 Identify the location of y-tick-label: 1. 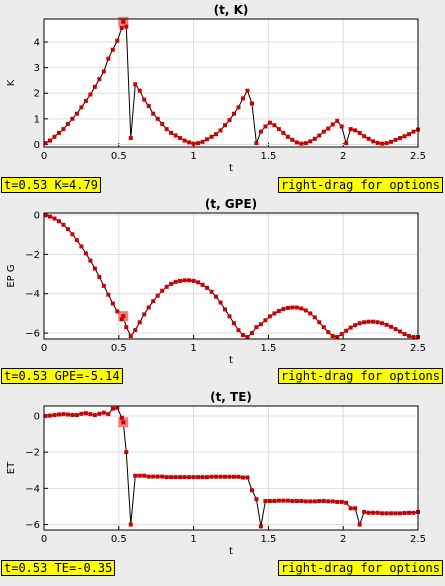
(37, 119).